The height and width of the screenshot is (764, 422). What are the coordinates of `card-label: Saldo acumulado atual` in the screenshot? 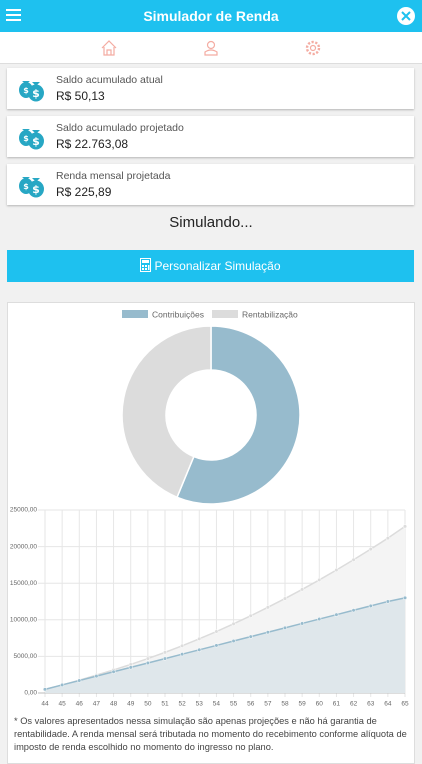 It's located at (109, 80).